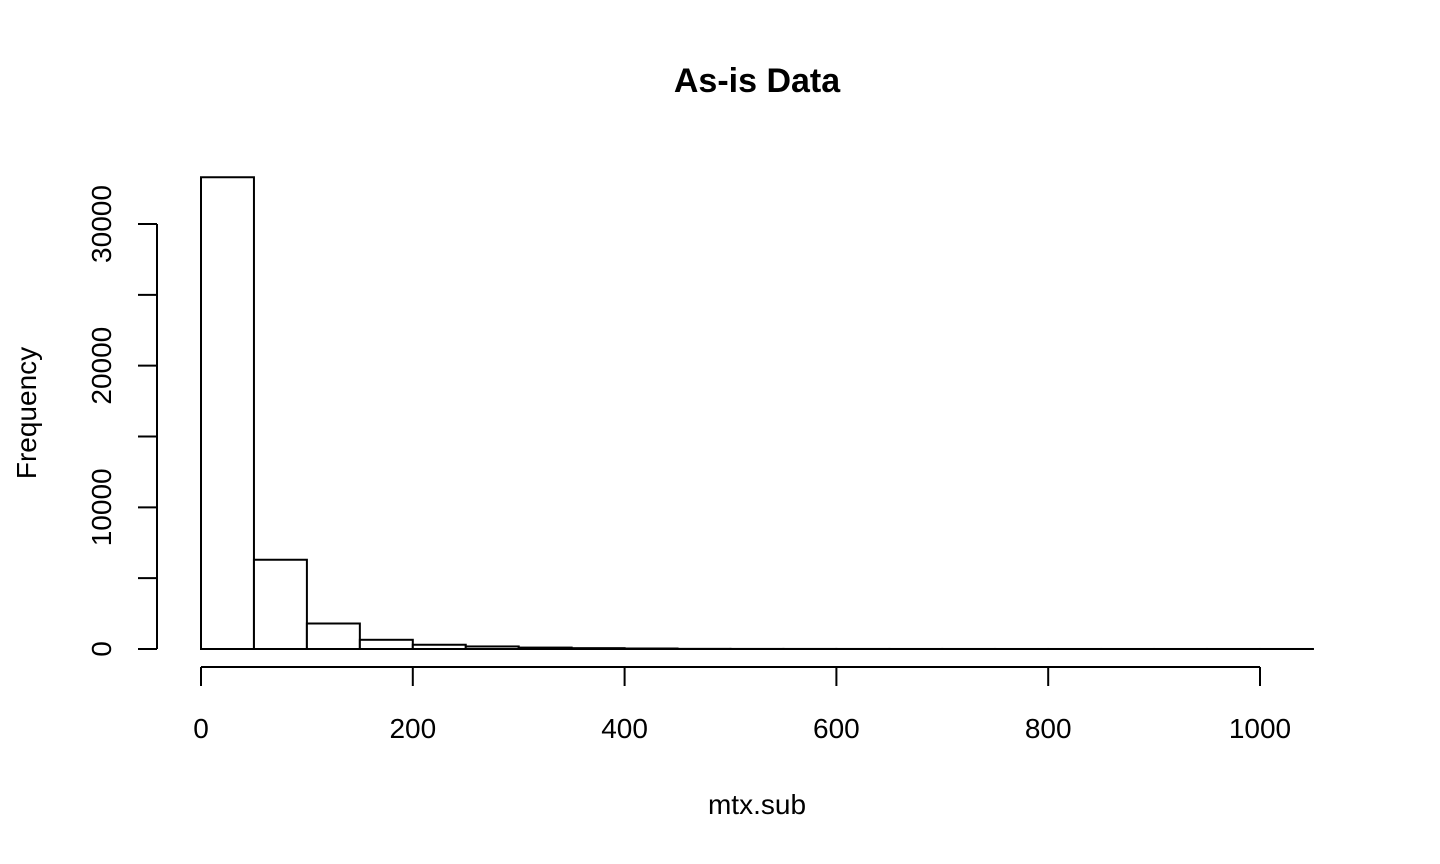 Image resolution: width=1440 pixels, height=864 pixels. What do you see at coordinates (101, 224) in the screenshot?
I see `y-tick-label-30000: 30000` at bounding box center [101, 224].